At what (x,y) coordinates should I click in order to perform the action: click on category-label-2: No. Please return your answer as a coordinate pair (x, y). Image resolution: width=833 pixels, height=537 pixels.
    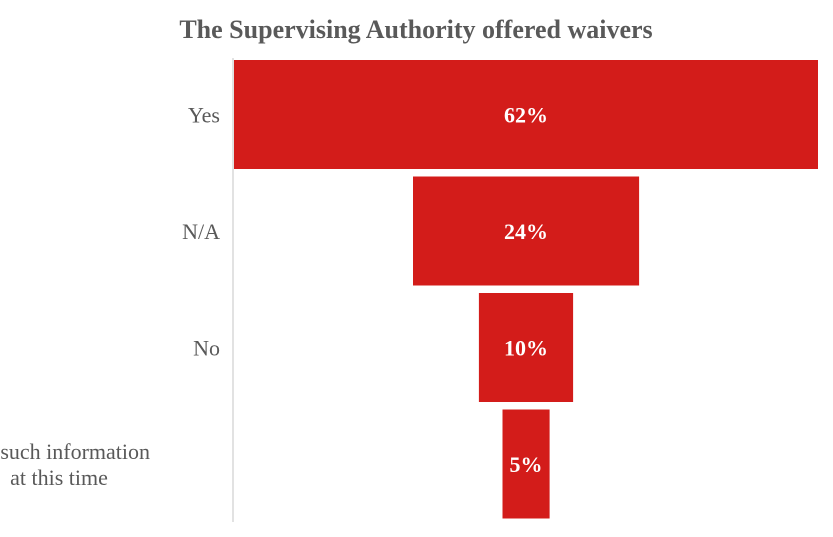
    Looking at the image, I should click on (206, 348).